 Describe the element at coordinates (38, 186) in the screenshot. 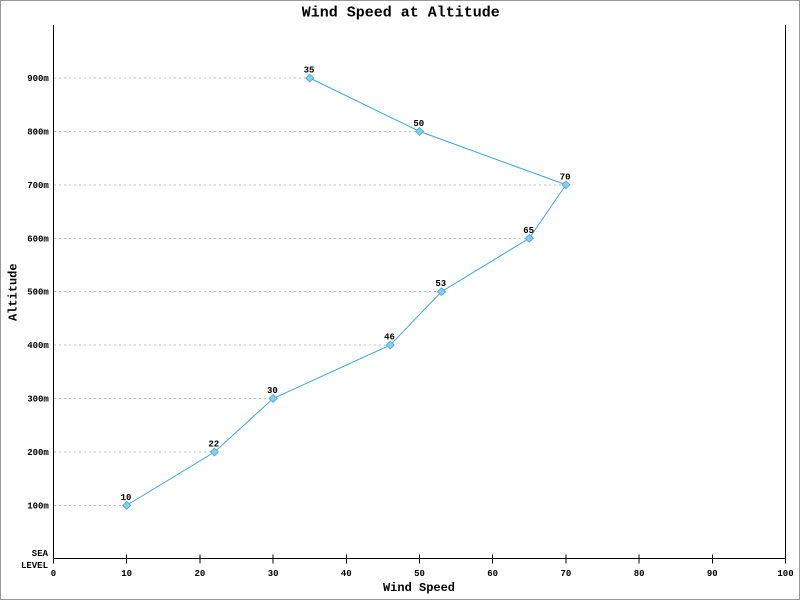

I see `svg-text: 700m` at that location.